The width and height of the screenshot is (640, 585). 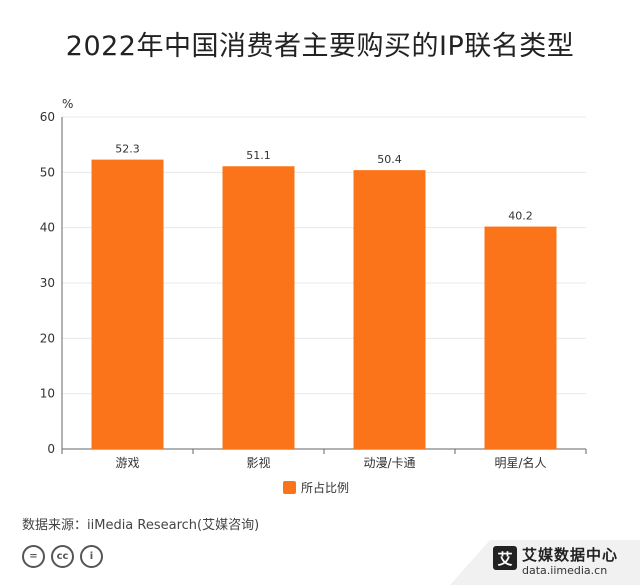 What do you see at coordinates (47, 117) in the screenshot?
I see `y-tick-label: 60` at bounding box center [47, 117].